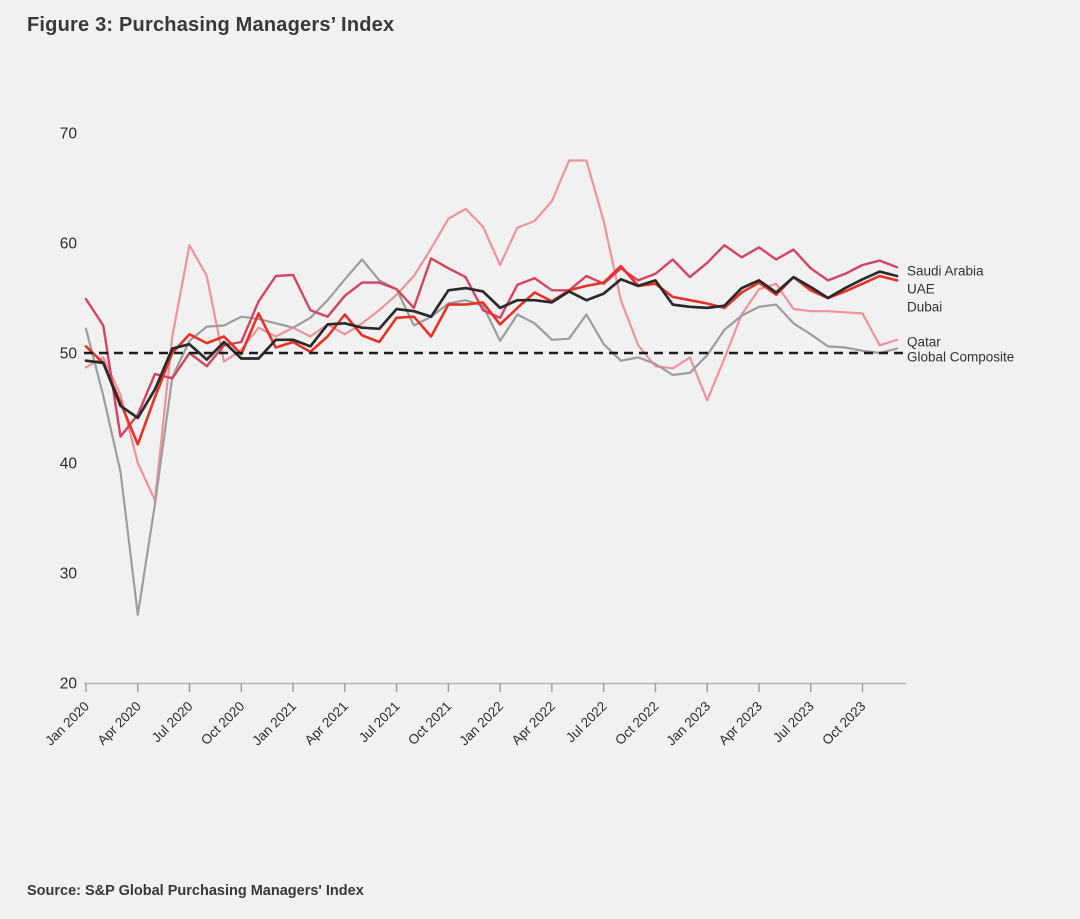  Describe the element at coordinates (69, 574) in the screenshot. I see `y-axis-label-30: 30` at that location.